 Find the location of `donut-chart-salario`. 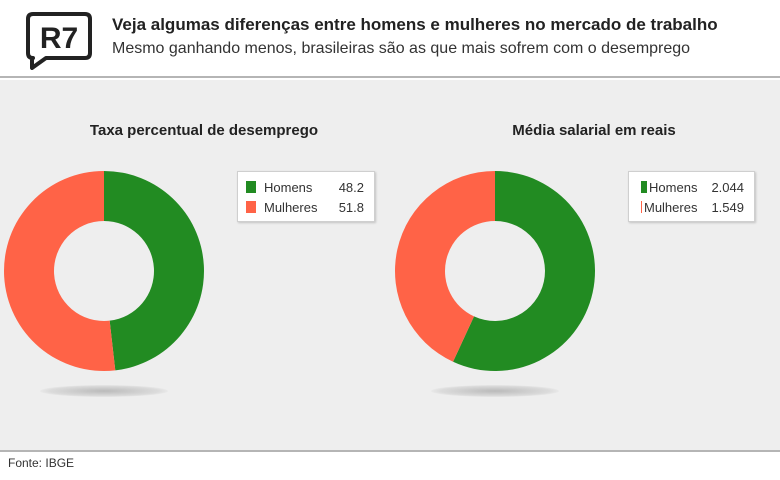

donut-chart-salario is located at coordinates (495, 271).